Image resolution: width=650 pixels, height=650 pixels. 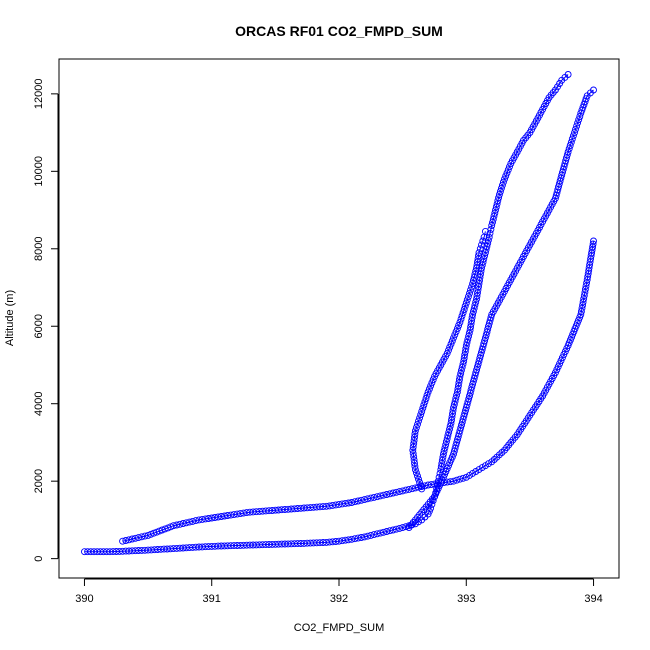 What do you see at coordinates (339, 628) in the screenshot?
I see `x-axis-label: CO2_FMPD_SUM` at bounding box center [339, 628].